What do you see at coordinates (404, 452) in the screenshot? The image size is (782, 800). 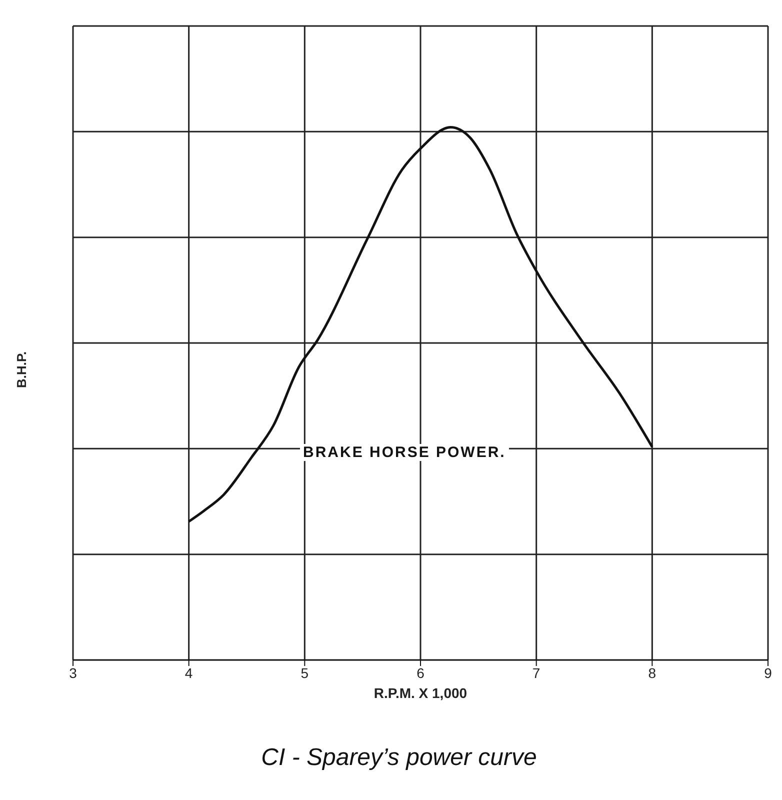 I see `annotation: BRAKE HORSE POWER.` at bounding box center [404, 452].